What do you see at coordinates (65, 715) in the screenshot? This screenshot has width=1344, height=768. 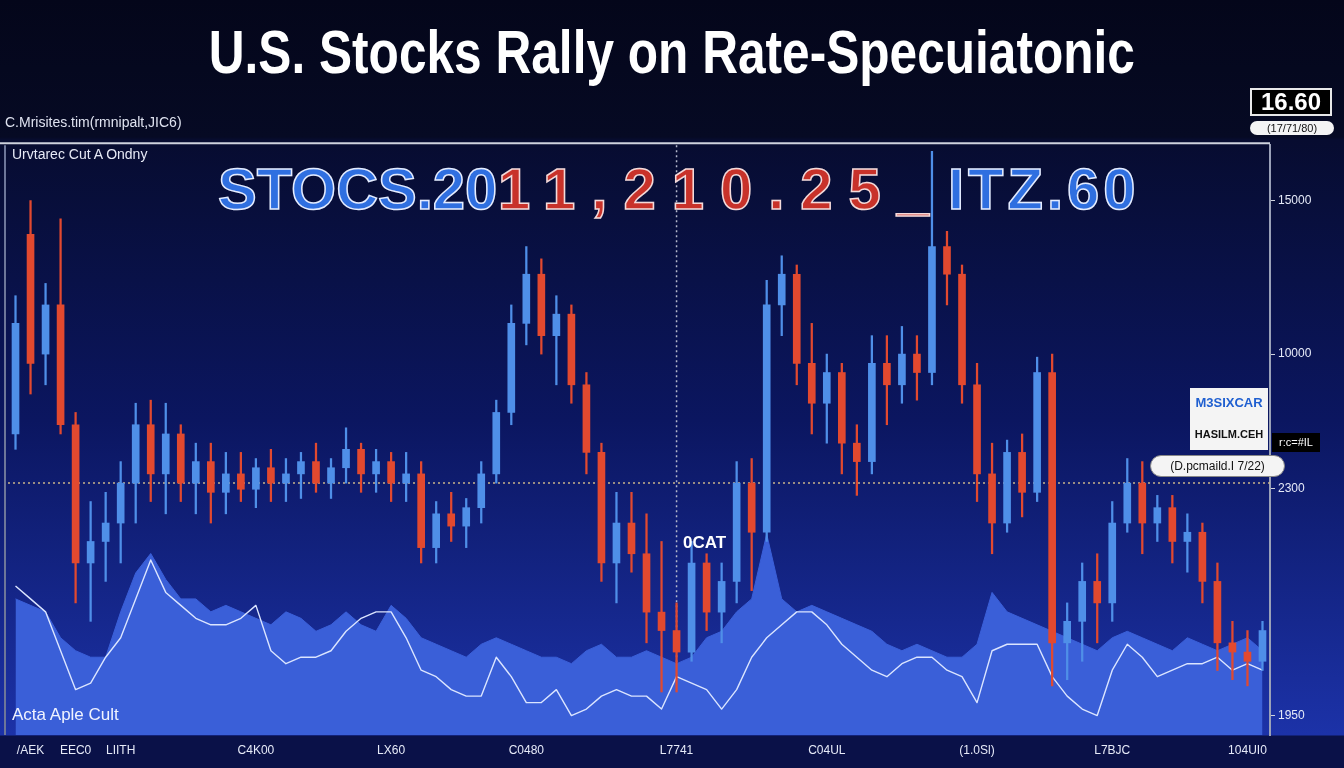 I see `annotation: Acta Aple Cult` at bounding box center [65, 715].